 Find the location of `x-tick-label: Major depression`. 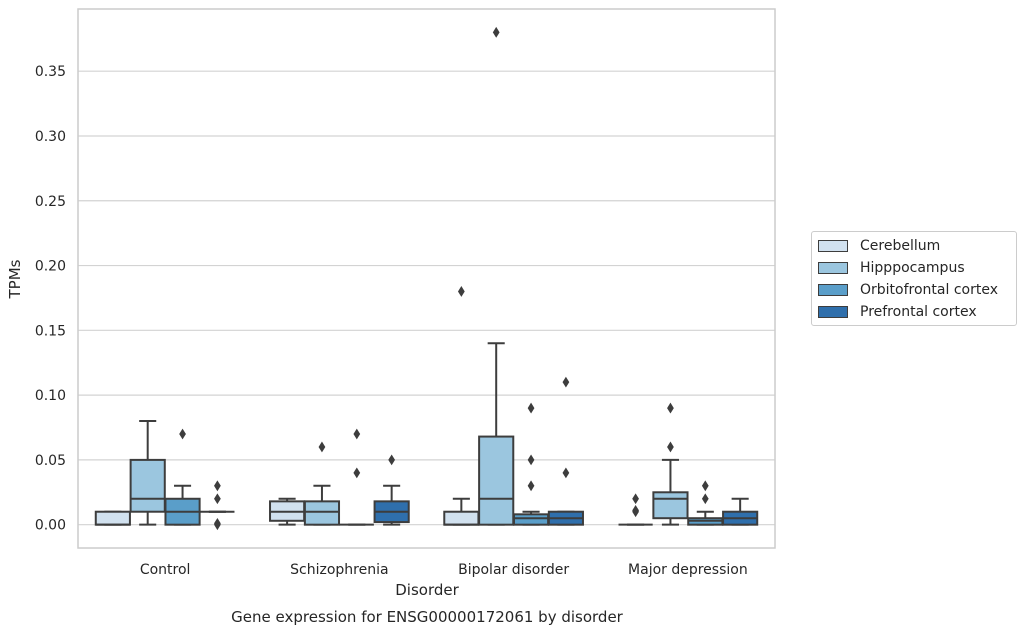

x-tick-label: Major depression is located at coordinates (688, 570).